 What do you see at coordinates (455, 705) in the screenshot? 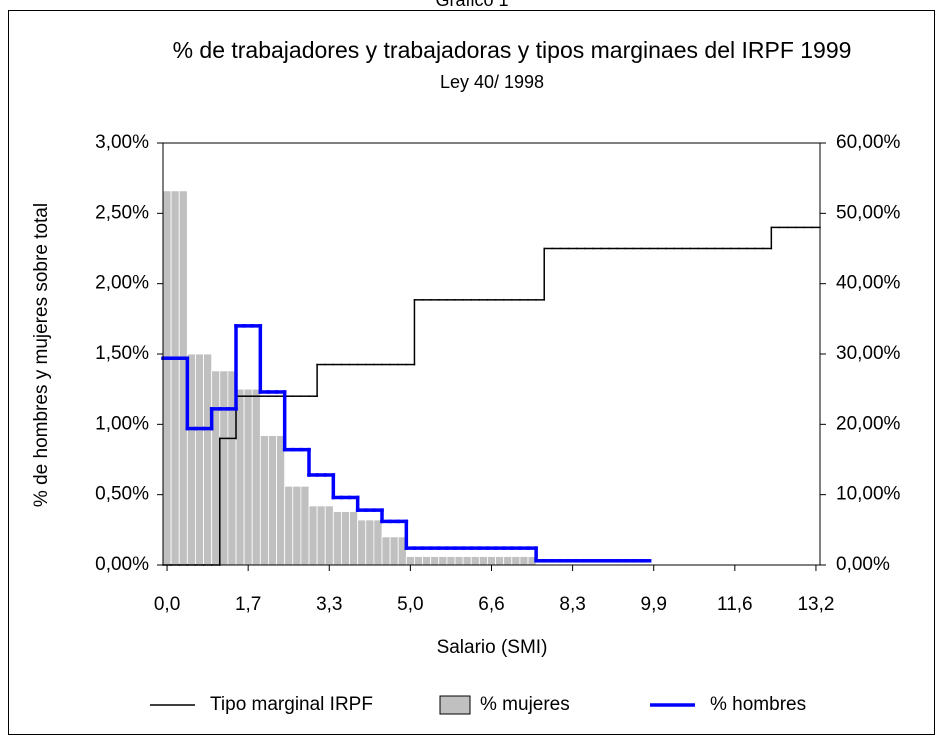
I see `legend-swatch` at bounding box center [455, 705].